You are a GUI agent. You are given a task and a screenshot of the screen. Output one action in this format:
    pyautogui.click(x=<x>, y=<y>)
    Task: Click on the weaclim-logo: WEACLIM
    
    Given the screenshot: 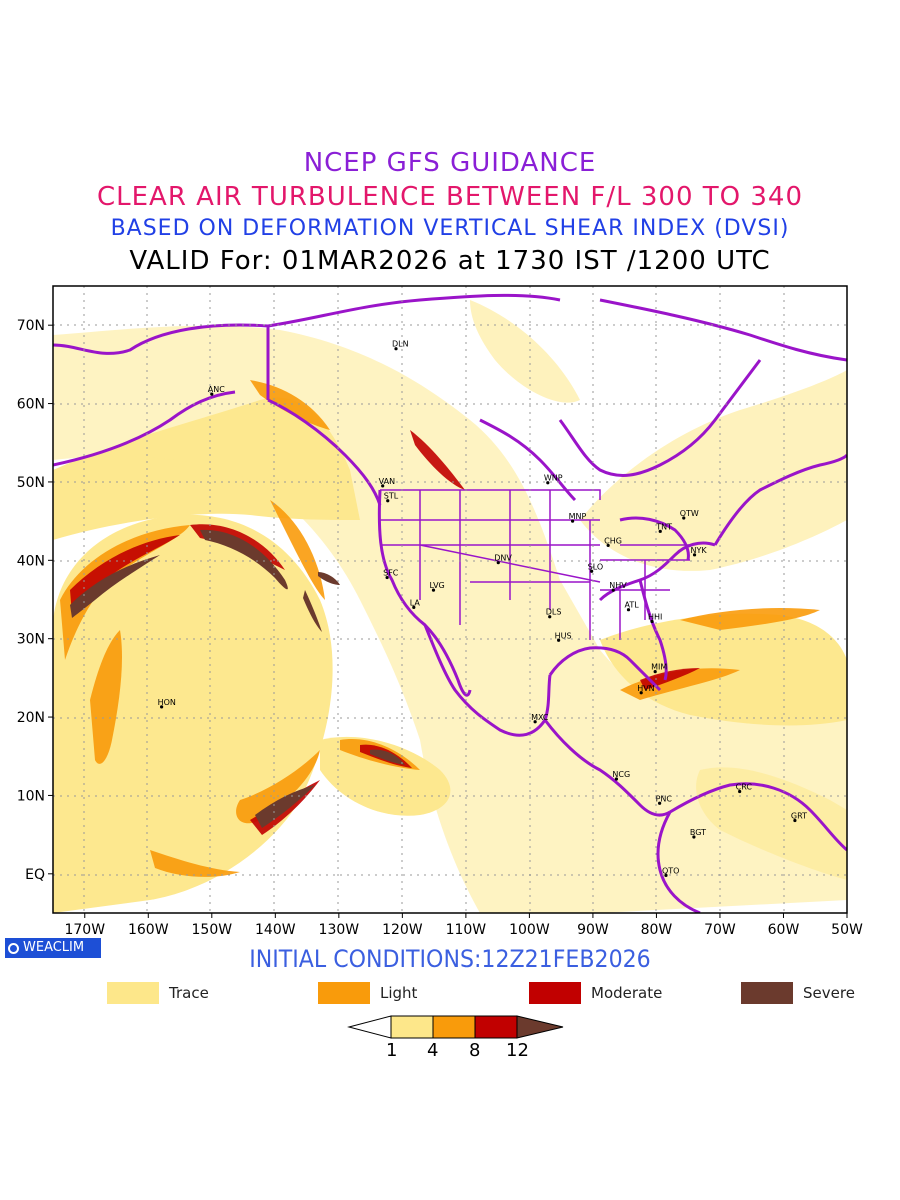 What is the action you would take?
    pyautogui.click(x=53, y=948)
    